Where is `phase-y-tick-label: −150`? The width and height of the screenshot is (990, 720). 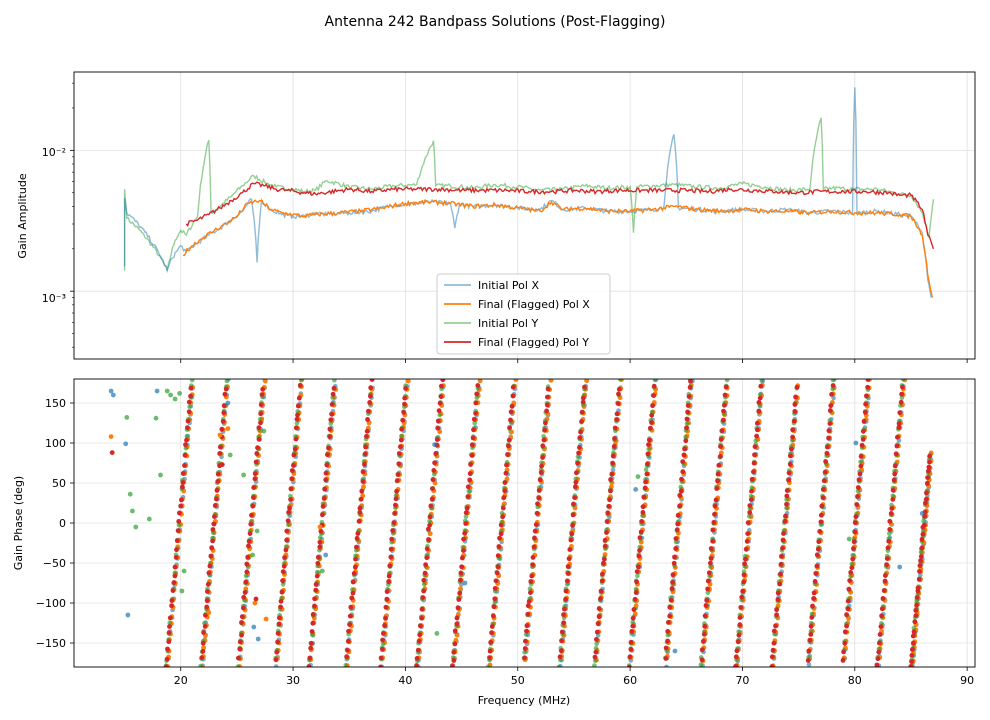
phase-y-tick-label: −150 is located at coordinates (51, 643).